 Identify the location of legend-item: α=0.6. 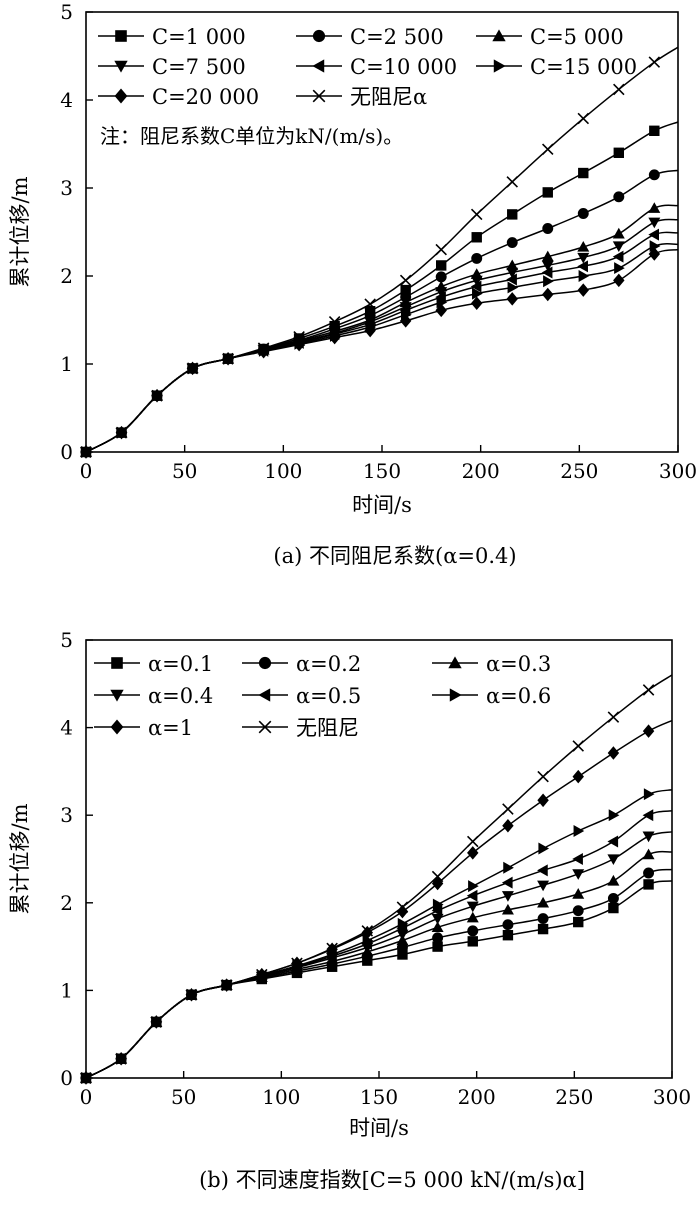
(491, 696).